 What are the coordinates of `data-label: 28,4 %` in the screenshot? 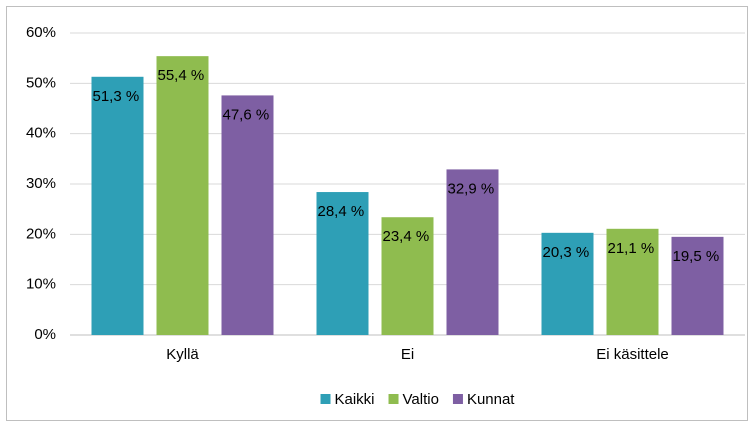 It's located at (341, 211).